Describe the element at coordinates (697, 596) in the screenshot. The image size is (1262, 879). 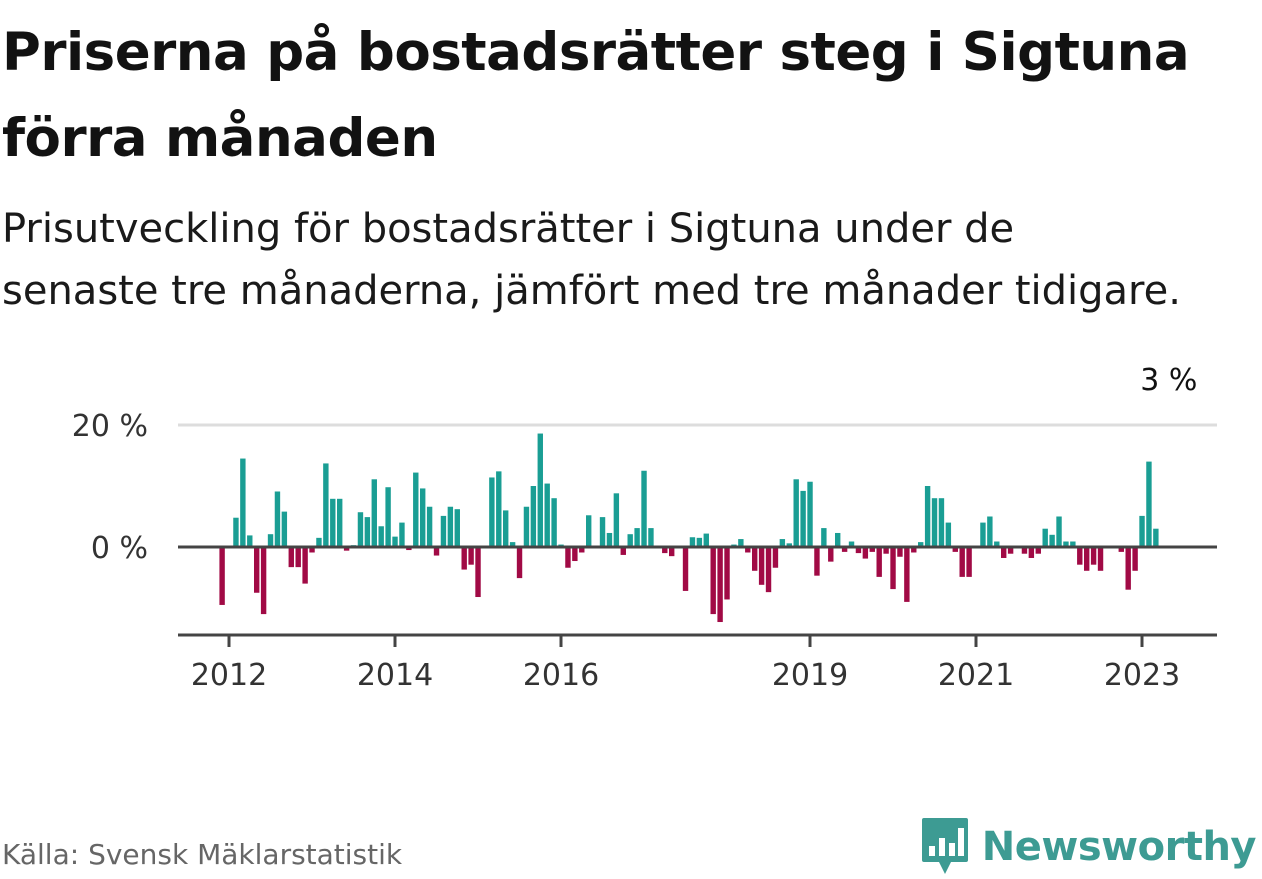
I see `axes` at that location.